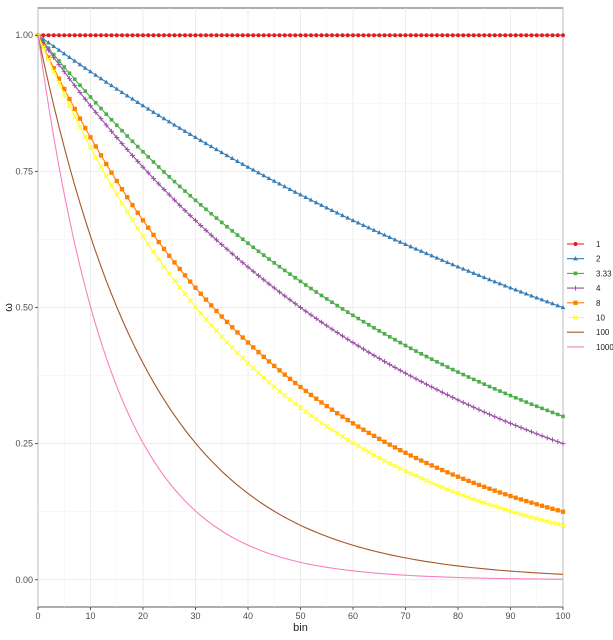 This screenshot has height=640, width=613. What do you see at coordinates (598, 288) in the screenshot?
I see `legend-label: 4` at bounding box center [598, 288].